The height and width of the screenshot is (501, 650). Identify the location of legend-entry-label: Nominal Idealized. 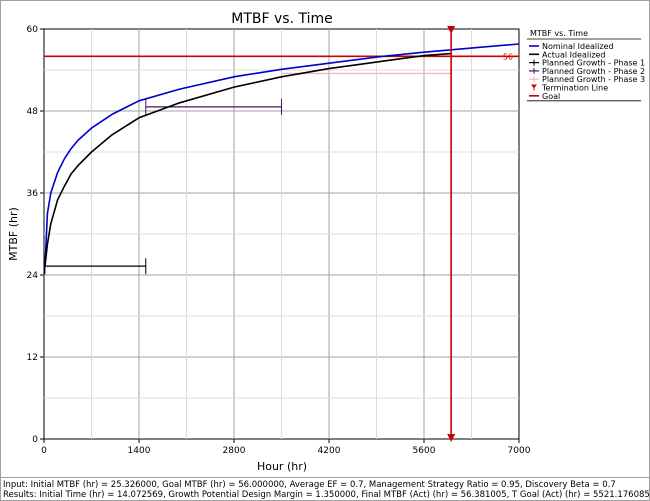
(578, 46).